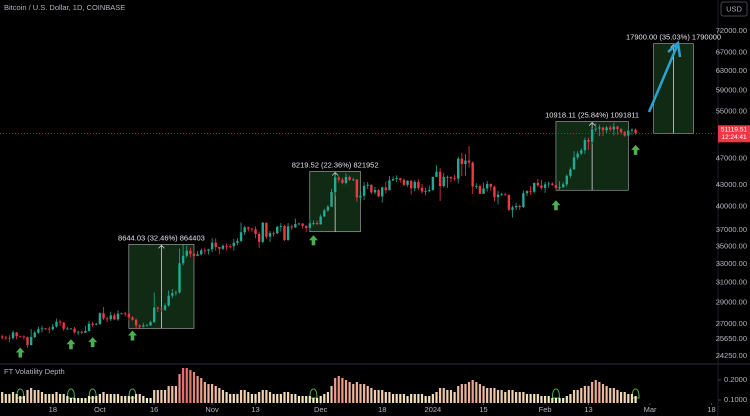 The width and height of the screenshot is (750, 416). What do you see at coordinates (734, 134) in the screenshot?
I see `last-price-box` at bounding box center [734, 134].